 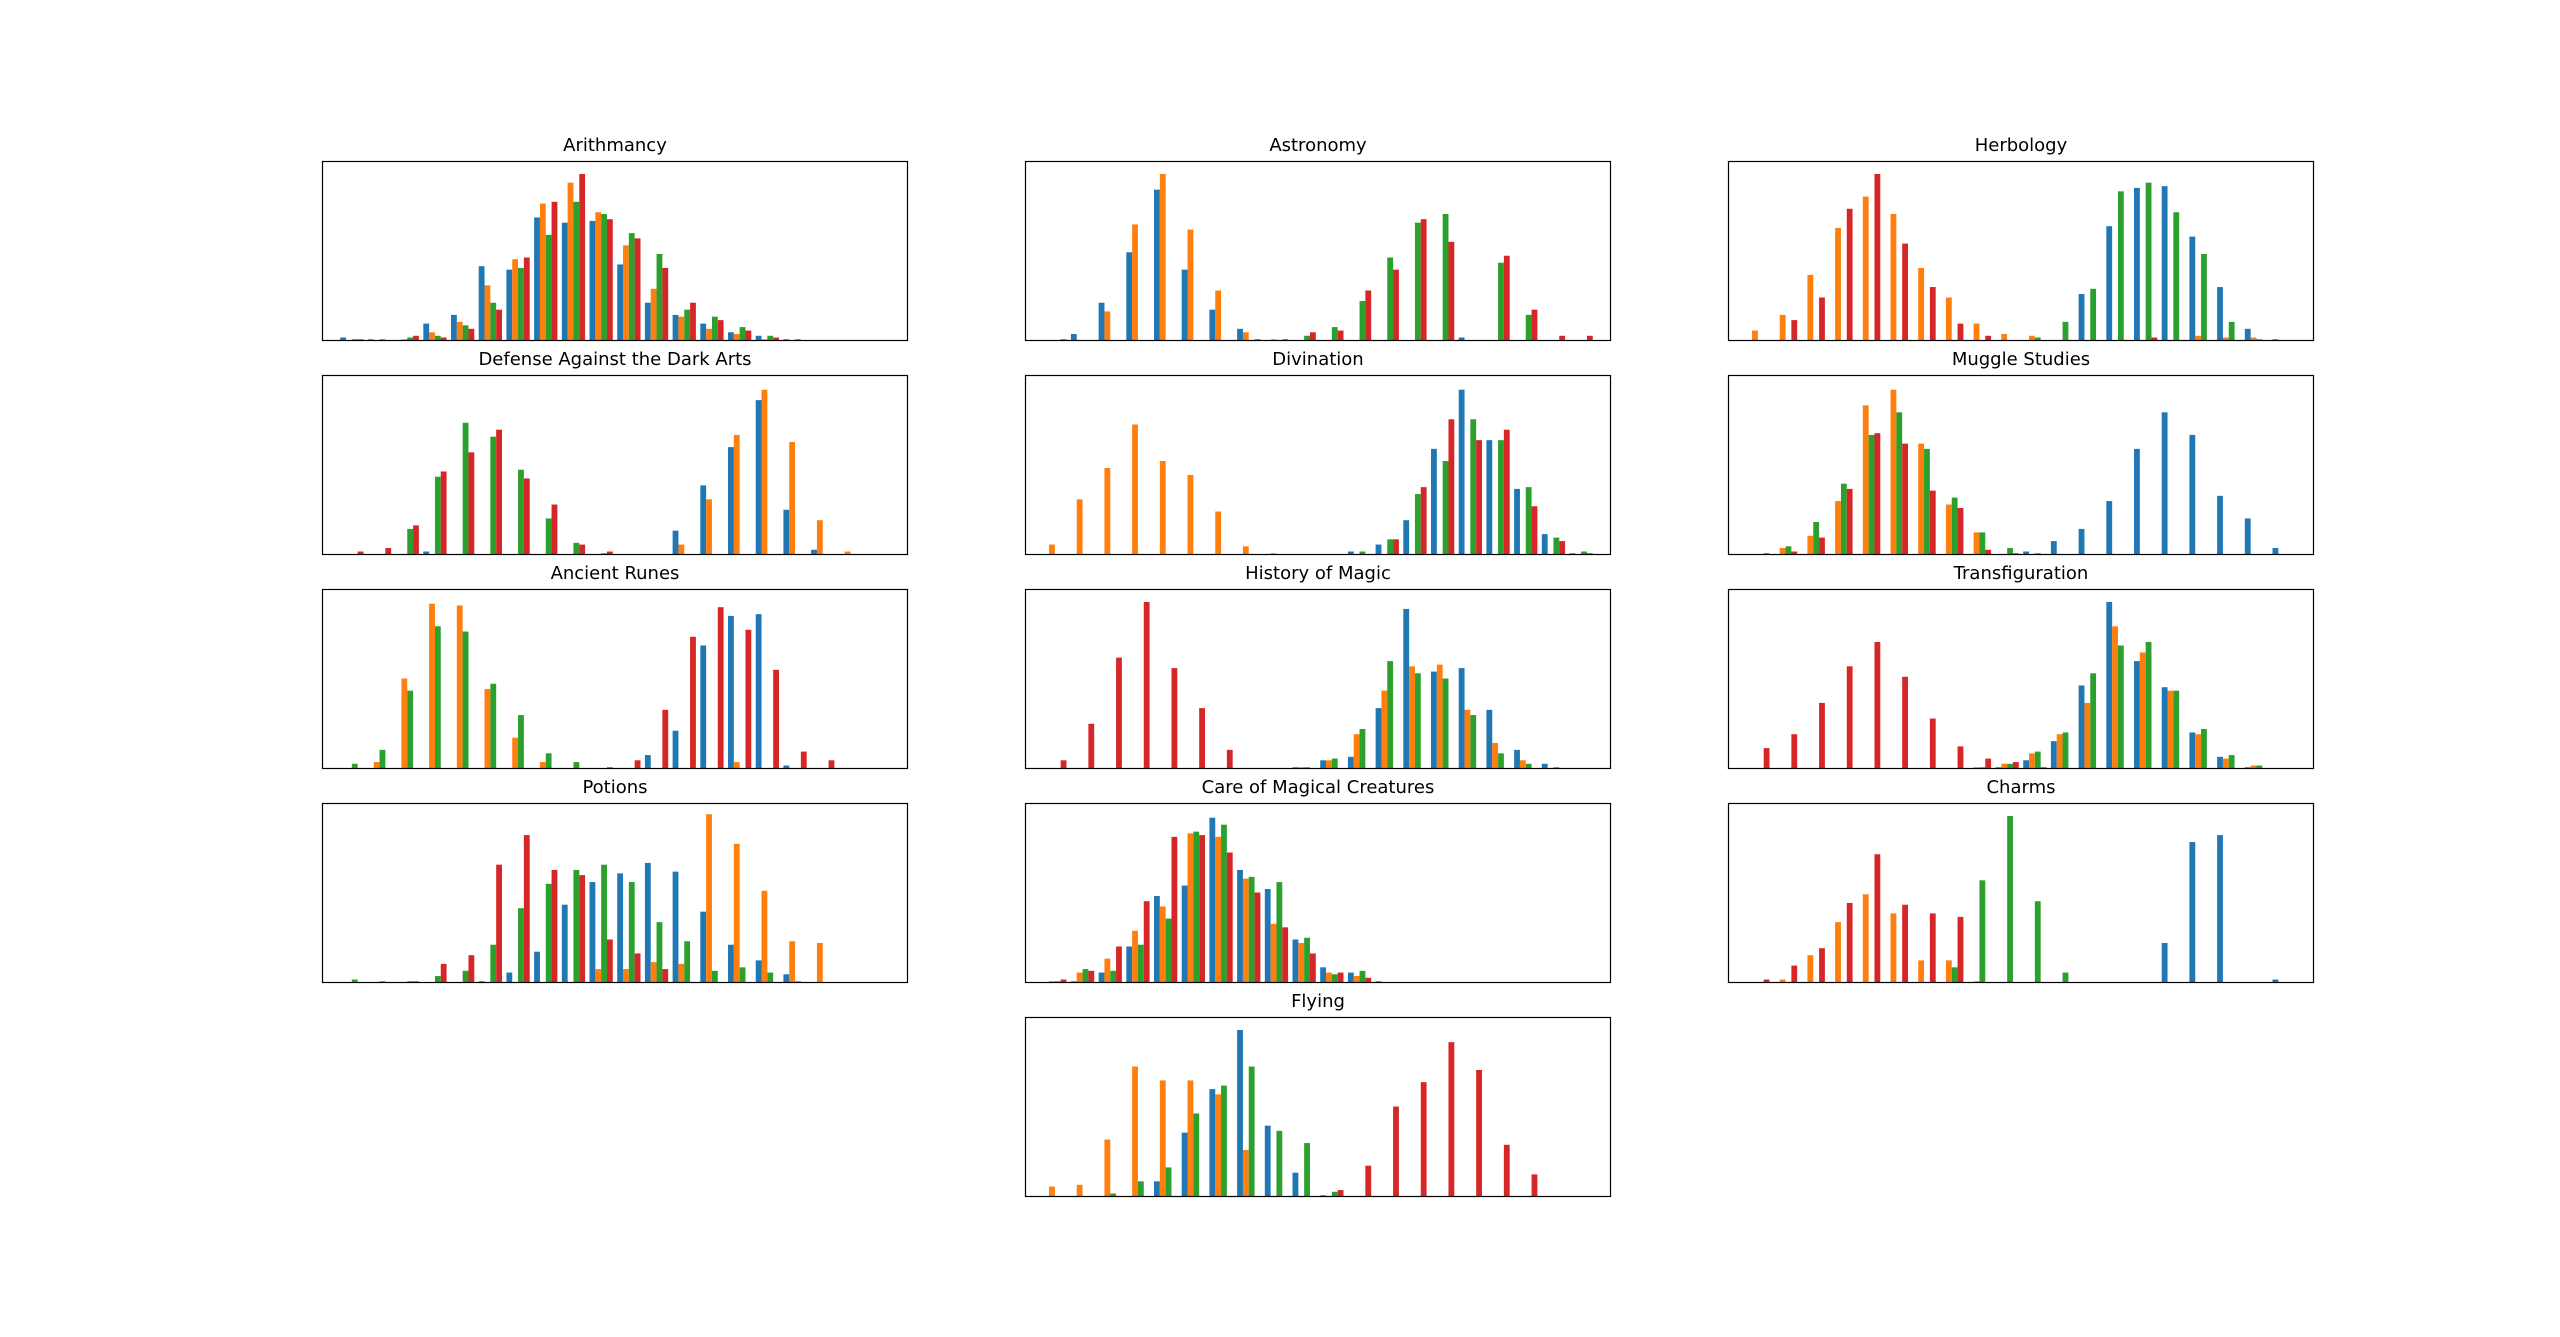 I want to click on panel-care-of-magical-creatures: Care of Magical Creatures, so click(x=1318, y=880).